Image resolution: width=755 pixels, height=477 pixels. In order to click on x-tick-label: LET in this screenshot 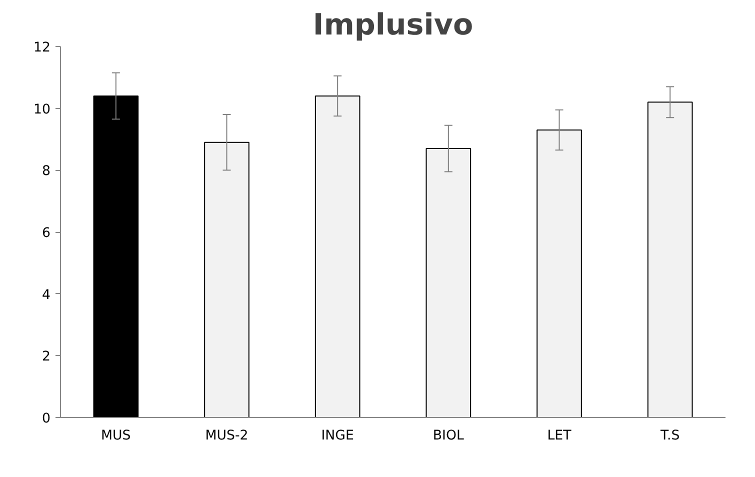, I will do `click(559, 436)`.